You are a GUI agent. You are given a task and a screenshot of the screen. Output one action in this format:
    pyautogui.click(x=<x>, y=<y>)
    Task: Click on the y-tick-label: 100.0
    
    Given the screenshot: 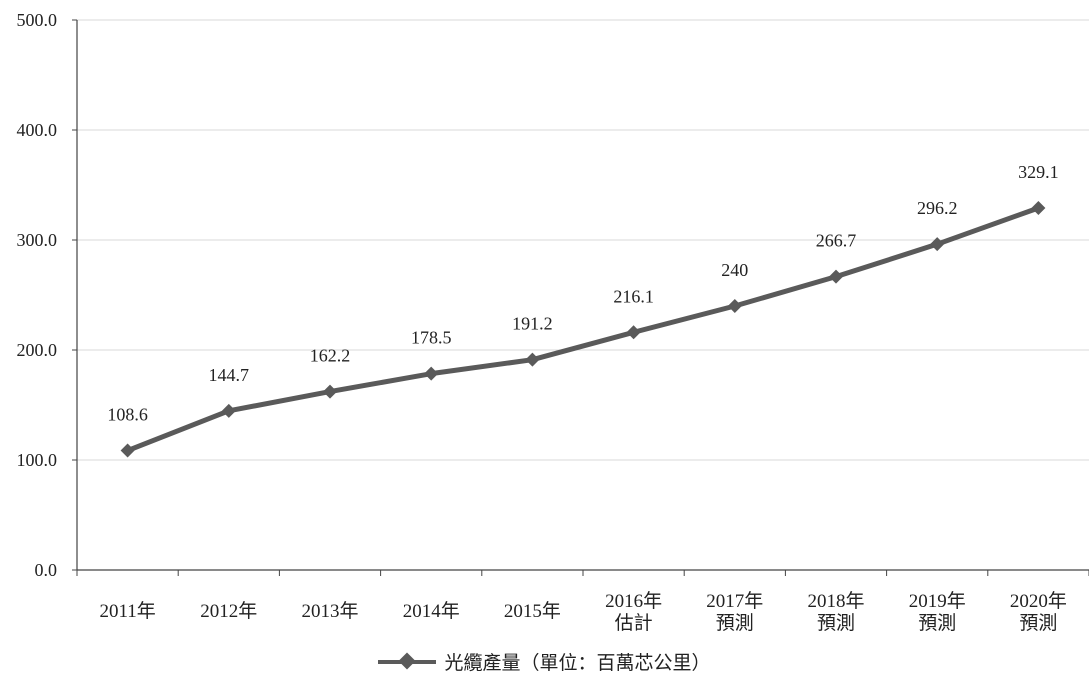 What is the action you would take?
    pyautogui.click(x=37, y=460)
    